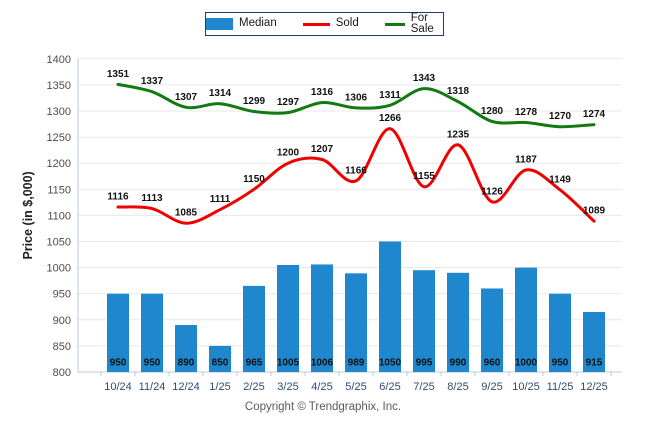 The height and width of the screenshot is (434, 646). I want to click on x-tick-label: 12/24, so click(186, 387).